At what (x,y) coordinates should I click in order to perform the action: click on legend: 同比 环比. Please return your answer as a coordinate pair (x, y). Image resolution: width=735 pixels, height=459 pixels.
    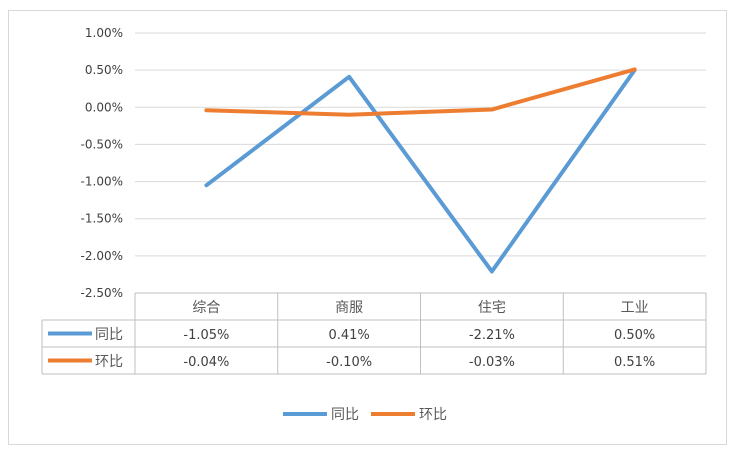
    Looking at the image, I should click on (365, 415).